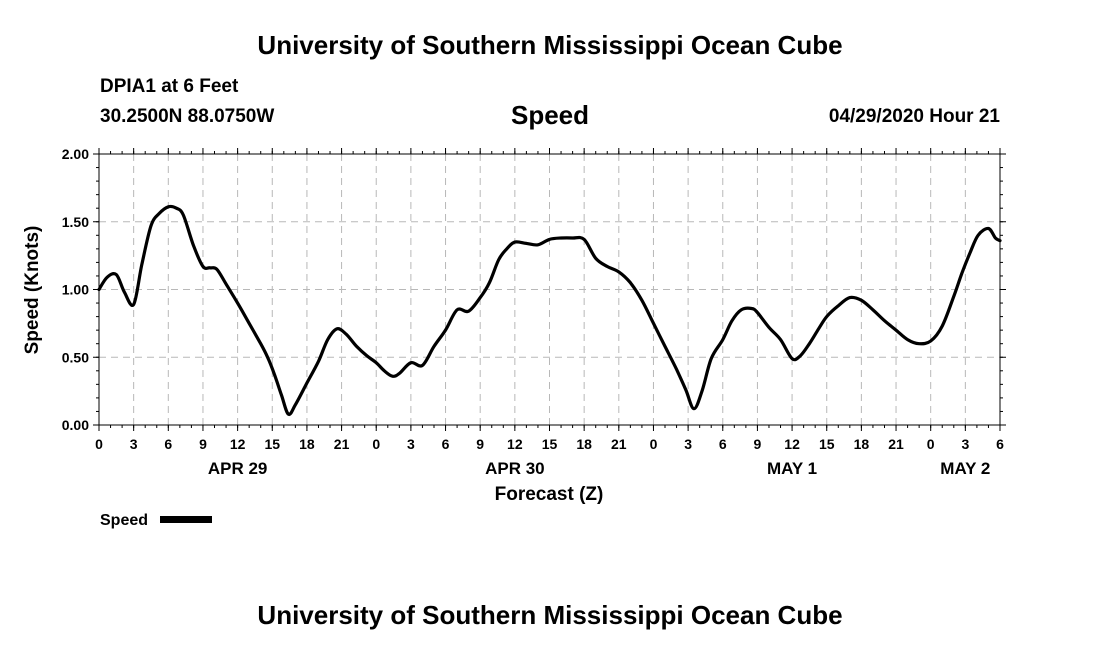  Describe the element at coordinates (75, 357) in the screenshot. I see `y-tick-label: 0.50` at that location.